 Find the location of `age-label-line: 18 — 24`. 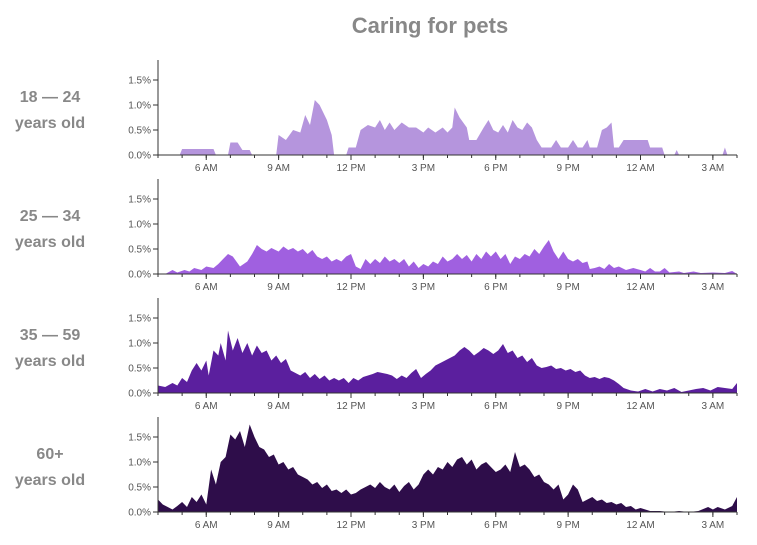

age-label-line: 18 — 24 is located at coordinates (50, 97).